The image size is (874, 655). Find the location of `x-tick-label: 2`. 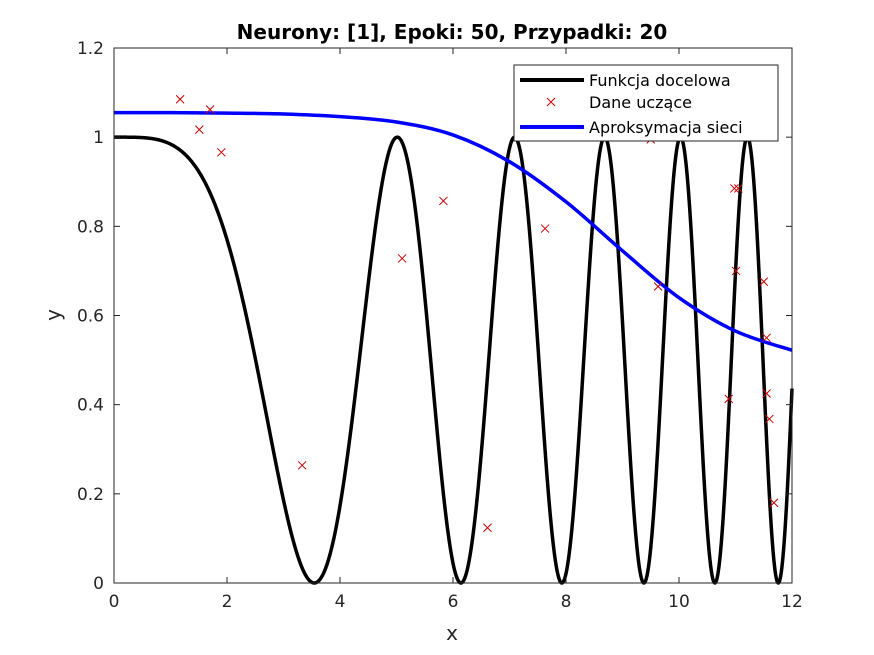

x-tick-label: 2 is located at coordinates (227, 602).